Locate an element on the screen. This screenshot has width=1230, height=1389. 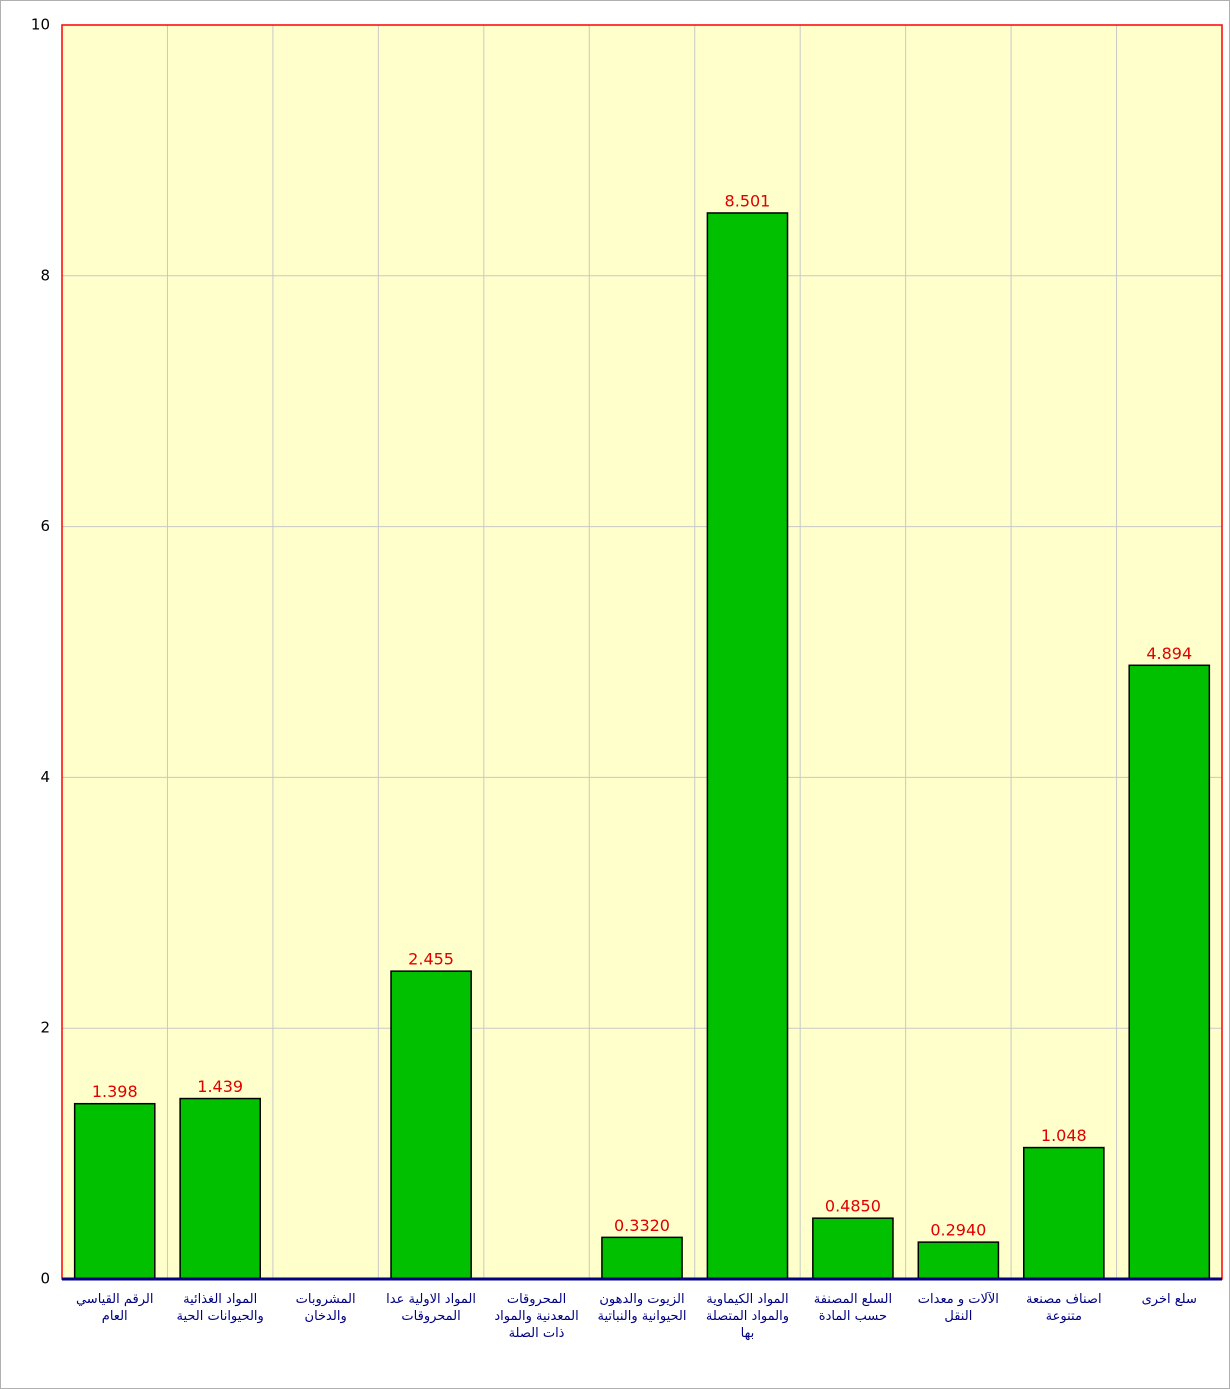
x-tick-label: الرقم القياسي العام is located at coordinates (114, 1308).